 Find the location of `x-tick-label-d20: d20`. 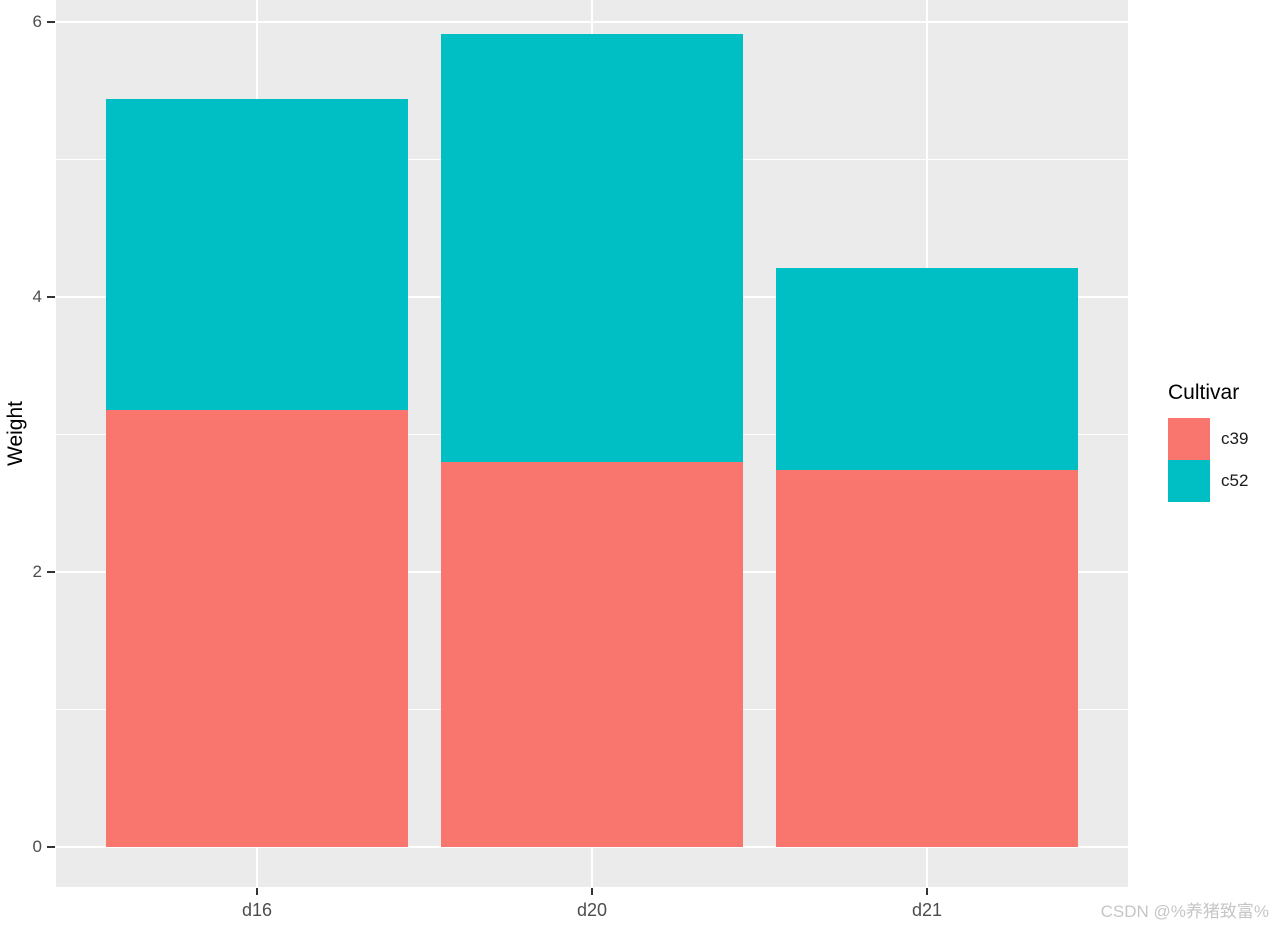

x-tick-label-d20: d20 is located at coordinates (592, 910).